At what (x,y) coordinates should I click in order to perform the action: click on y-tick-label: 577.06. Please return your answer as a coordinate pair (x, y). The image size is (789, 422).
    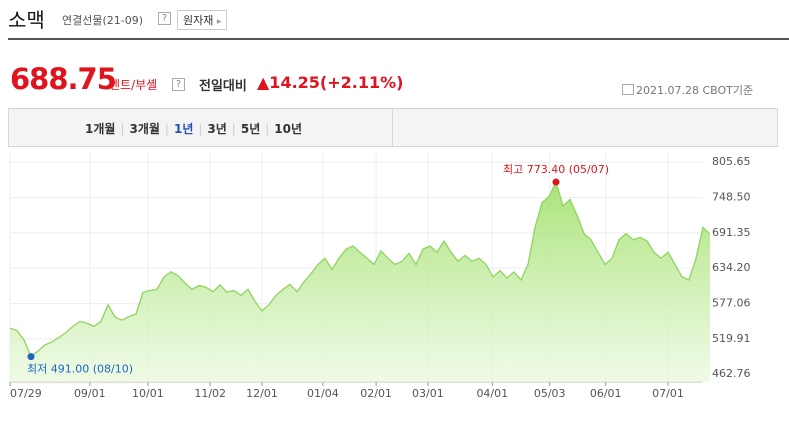
    Looking at the image, I should click on (731, 302).